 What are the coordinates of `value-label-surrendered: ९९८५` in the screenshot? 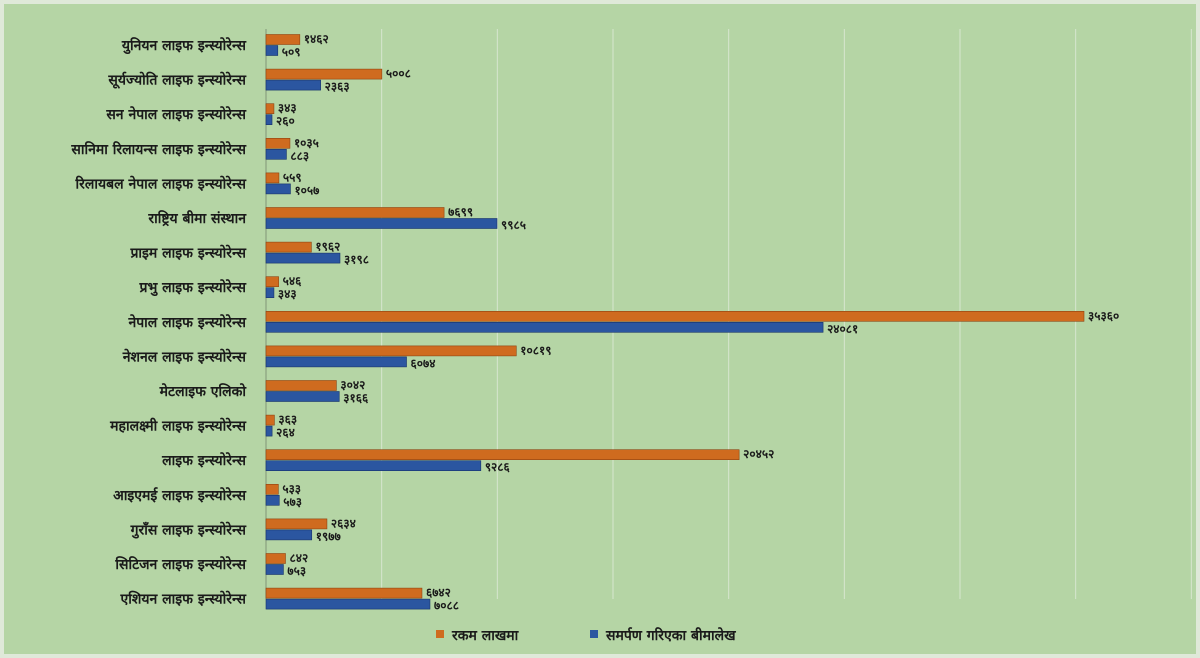 It's located at (513, 225).